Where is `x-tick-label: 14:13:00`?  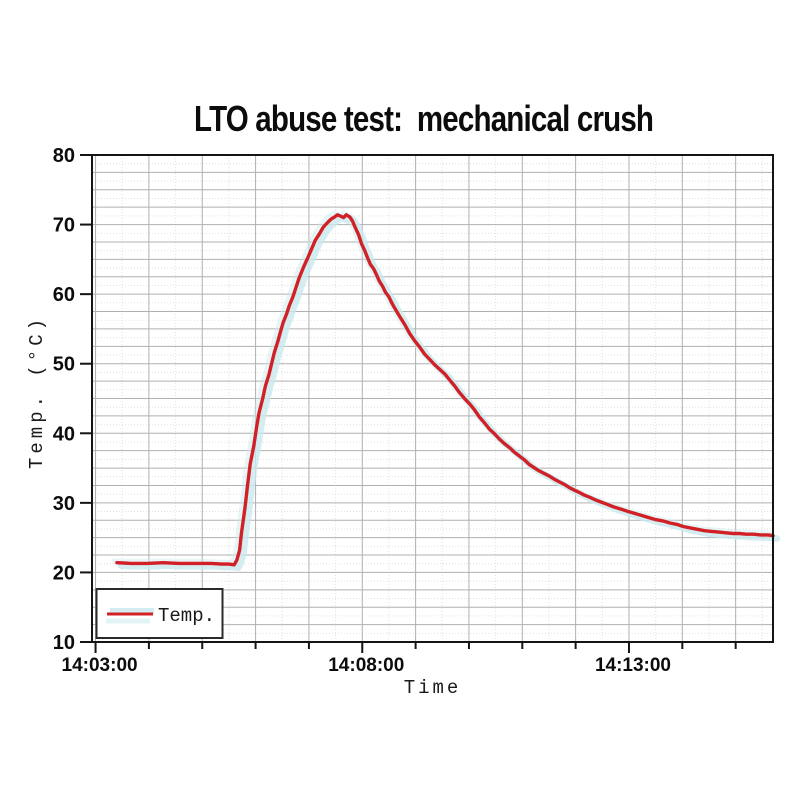 x-tick-label: 14:13:00 is located at coordinates (633, 665).